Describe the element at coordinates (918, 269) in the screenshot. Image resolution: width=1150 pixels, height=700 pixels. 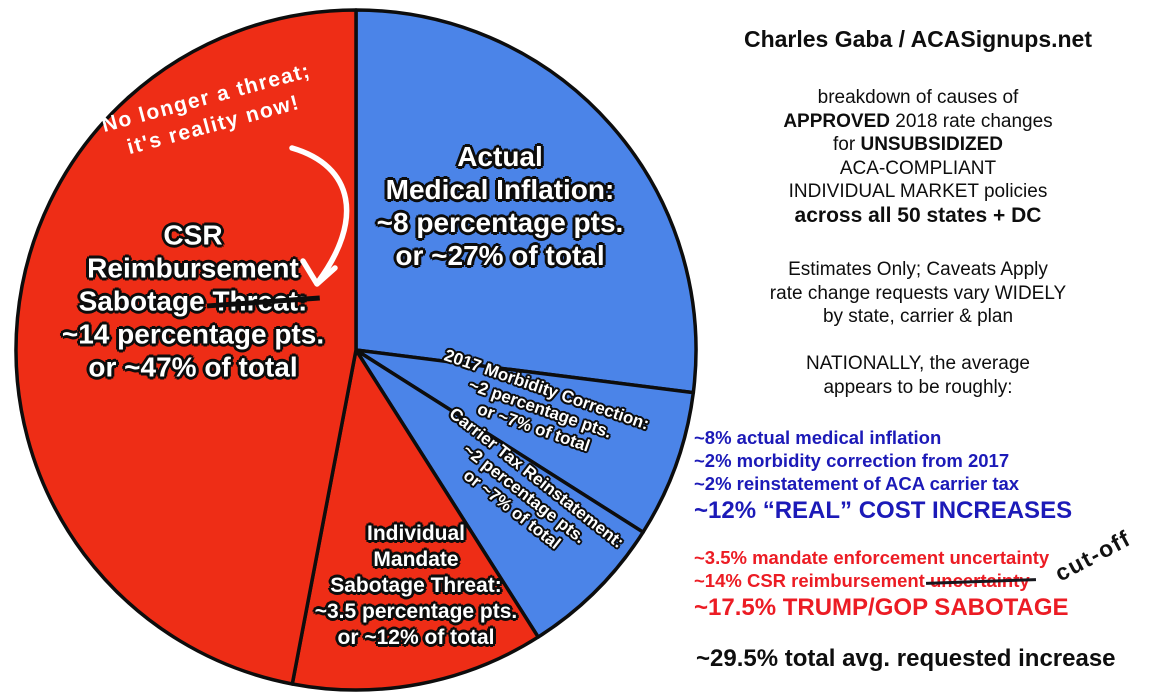
I see `caveat-line: Estimates Only; Caveats Apply` at that location.